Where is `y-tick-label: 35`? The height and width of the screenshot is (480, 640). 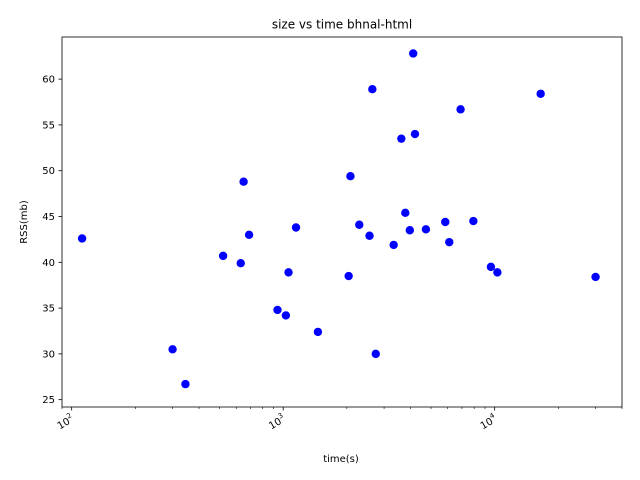 y-tick-label: 35 is located at coordinates (48, 309).